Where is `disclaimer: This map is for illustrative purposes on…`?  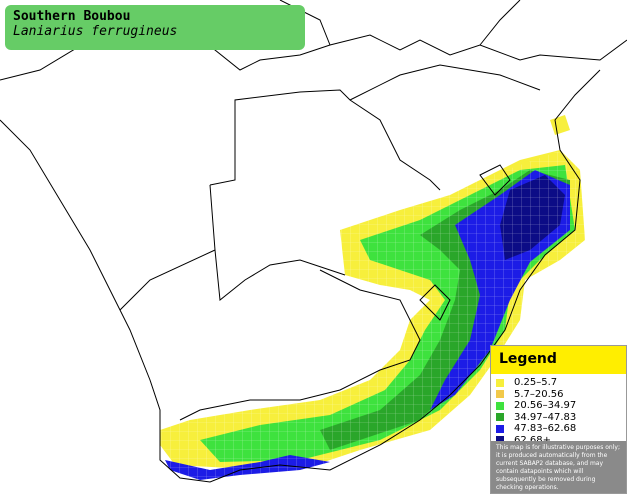 disclaimer: This map is for illustrative purposes on… is located at coordinates (558, 467).